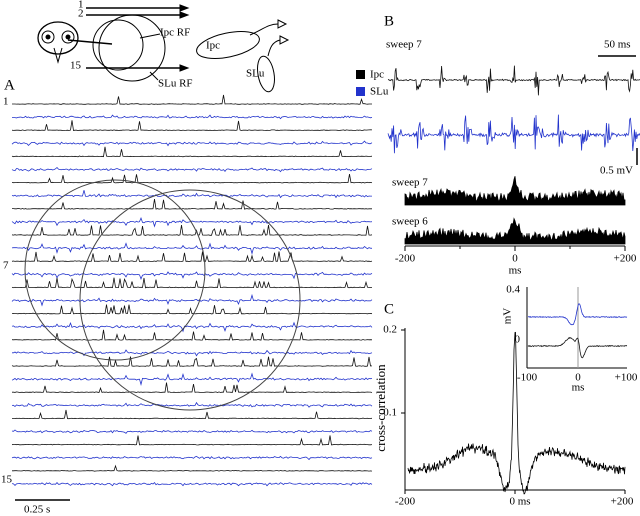  I want to click on hist-label: sweep 7, so click(410, 183).